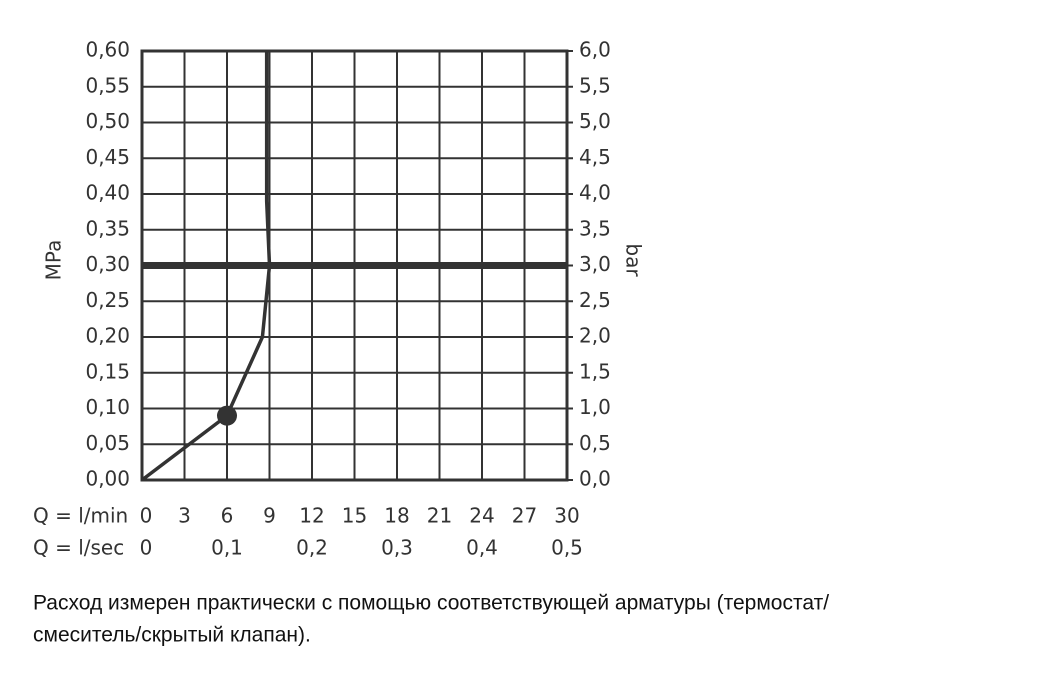 This screenshot has width=1059, height=679. What do you see at coordinates (397, 548) in the screenshot?
I see `x2-tick-label: 0,3` at bounding box center [397, 548].